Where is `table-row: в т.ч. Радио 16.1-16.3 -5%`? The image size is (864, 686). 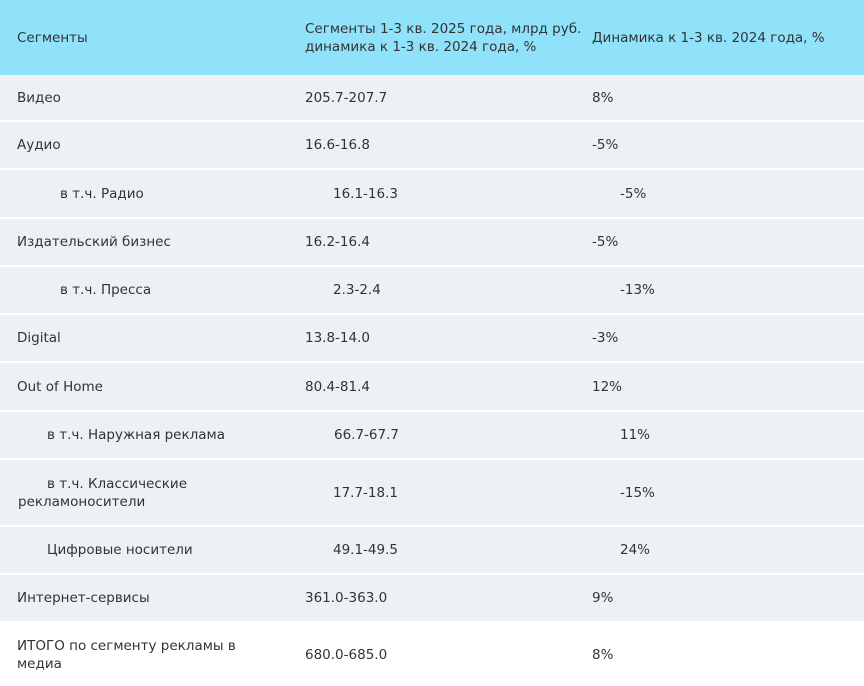 table-row: в т.ч. Радио 16.1-16.3 -5% is located at coordinates (432, 194).